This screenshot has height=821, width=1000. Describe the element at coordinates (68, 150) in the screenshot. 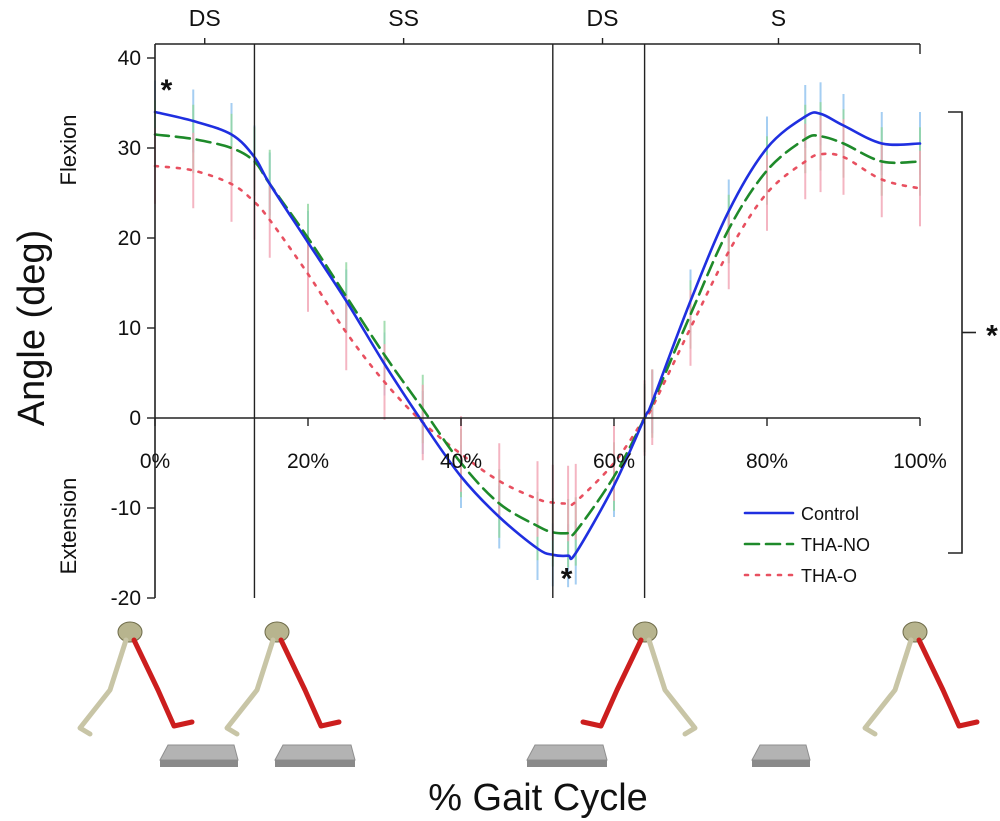

I see `flexion-label: Flexion` at that location.